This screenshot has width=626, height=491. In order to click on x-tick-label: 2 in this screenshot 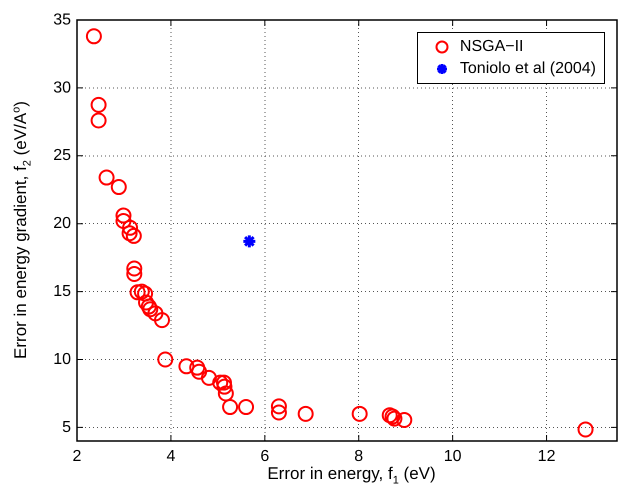, I will do `click(77, 457)`.